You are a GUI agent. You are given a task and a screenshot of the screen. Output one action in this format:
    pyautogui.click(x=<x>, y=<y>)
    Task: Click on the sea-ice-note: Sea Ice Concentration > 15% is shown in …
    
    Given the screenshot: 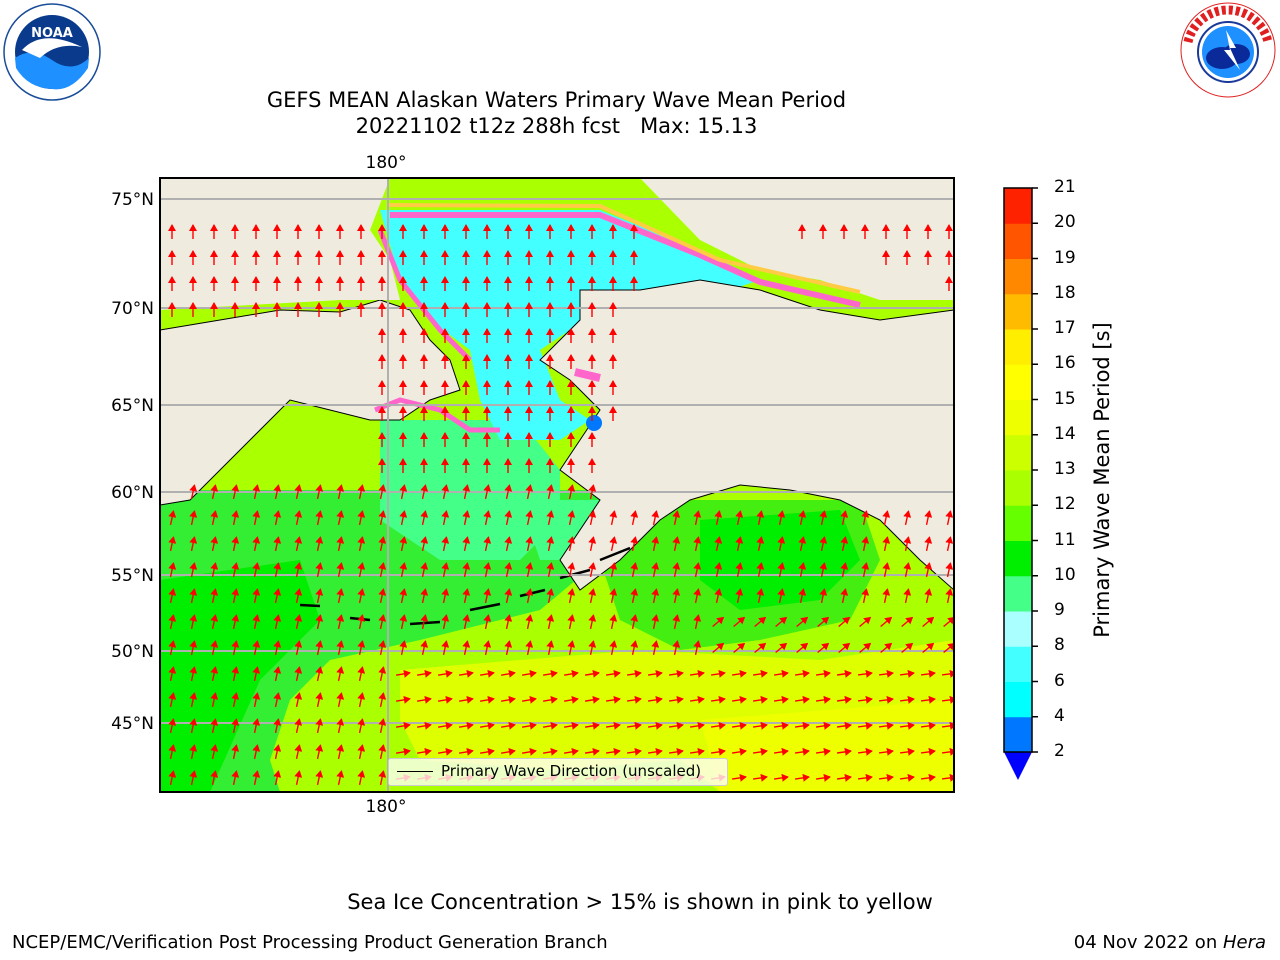 What is the action you would take?
    pyautogui.click(x=640, y=902)
    